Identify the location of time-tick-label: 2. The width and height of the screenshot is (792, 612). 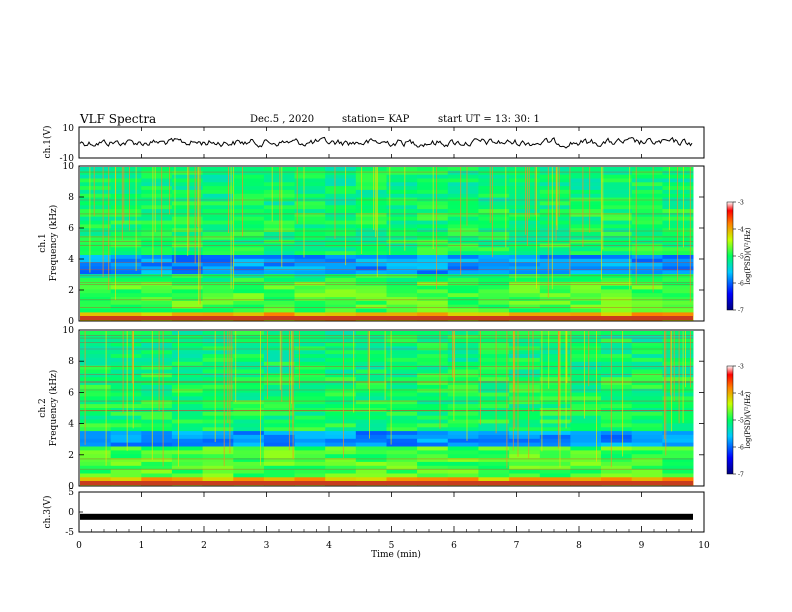
(204, 546).